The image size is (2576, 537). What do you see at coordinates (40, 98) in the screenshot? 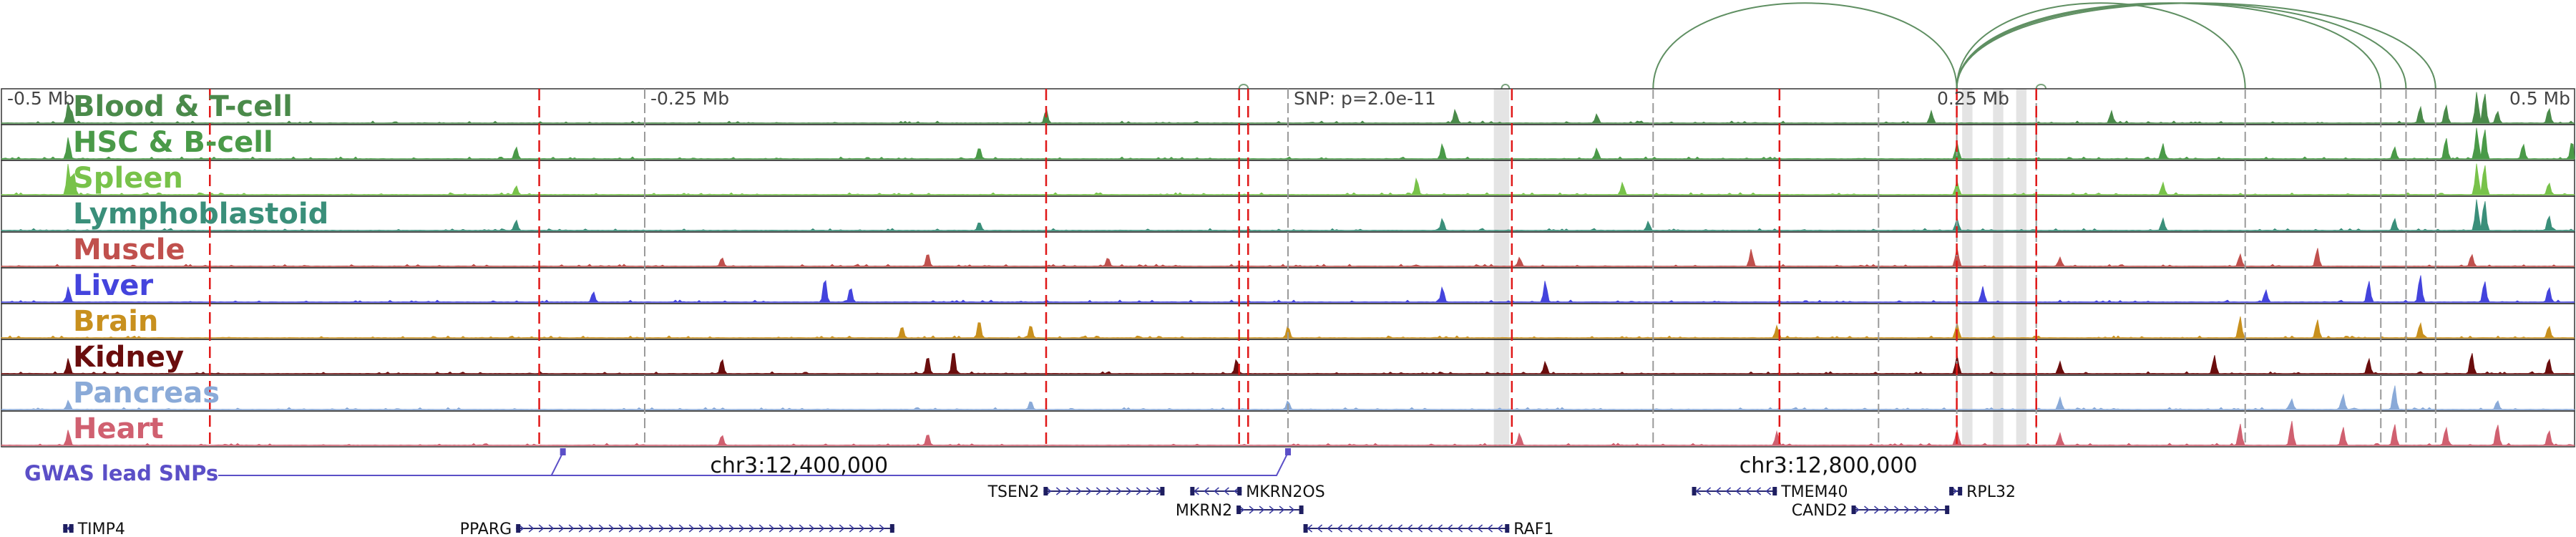
I see `tick-label: -0.5 Mb` at bounding box center [40, 98].